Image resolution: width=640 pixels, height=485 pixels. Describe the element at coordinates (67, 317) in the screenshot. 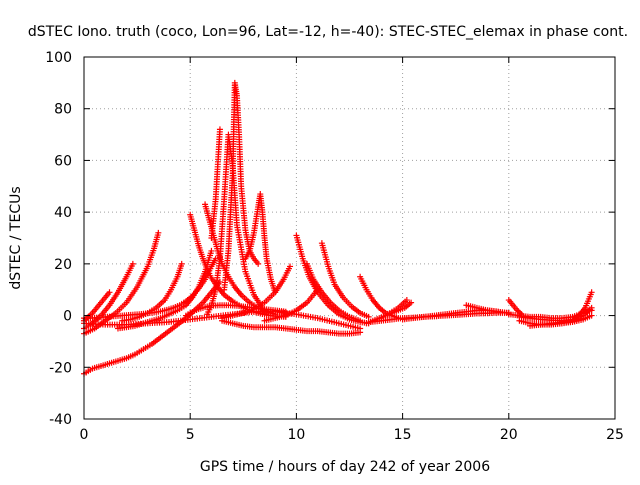

I see `y-tick-label: 0` at that location.